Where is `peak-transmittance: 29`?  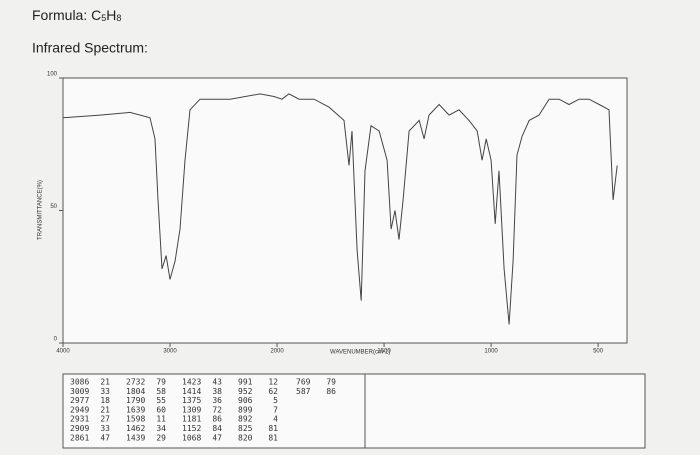
peak-transmittance: 29 is located at coordinates (161, 437).